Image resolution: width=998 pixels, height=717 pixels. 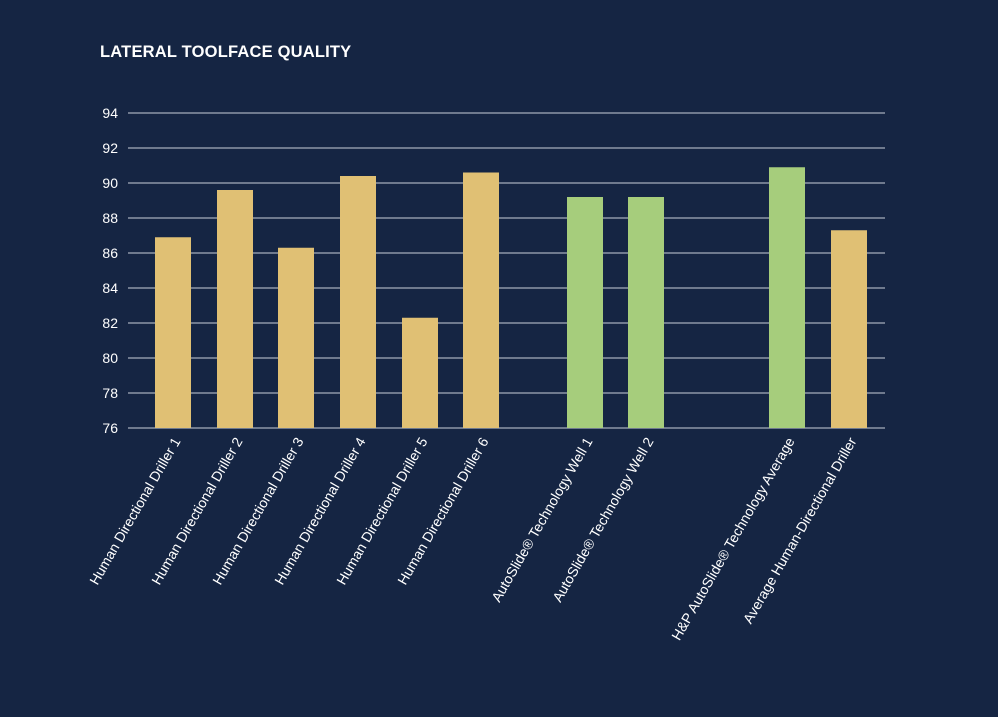 I want to click on chart-title: LATERAL TOOLFACE QUALITY, so click(x=226, y=52).